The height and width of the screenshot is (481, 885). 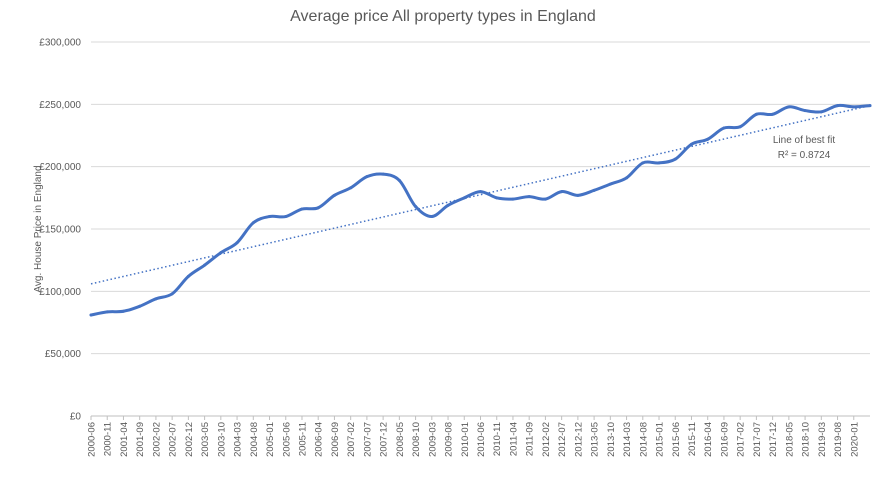 I want to click on y-axis-label: Avg. House Price in England, so click(x=38, y=228).